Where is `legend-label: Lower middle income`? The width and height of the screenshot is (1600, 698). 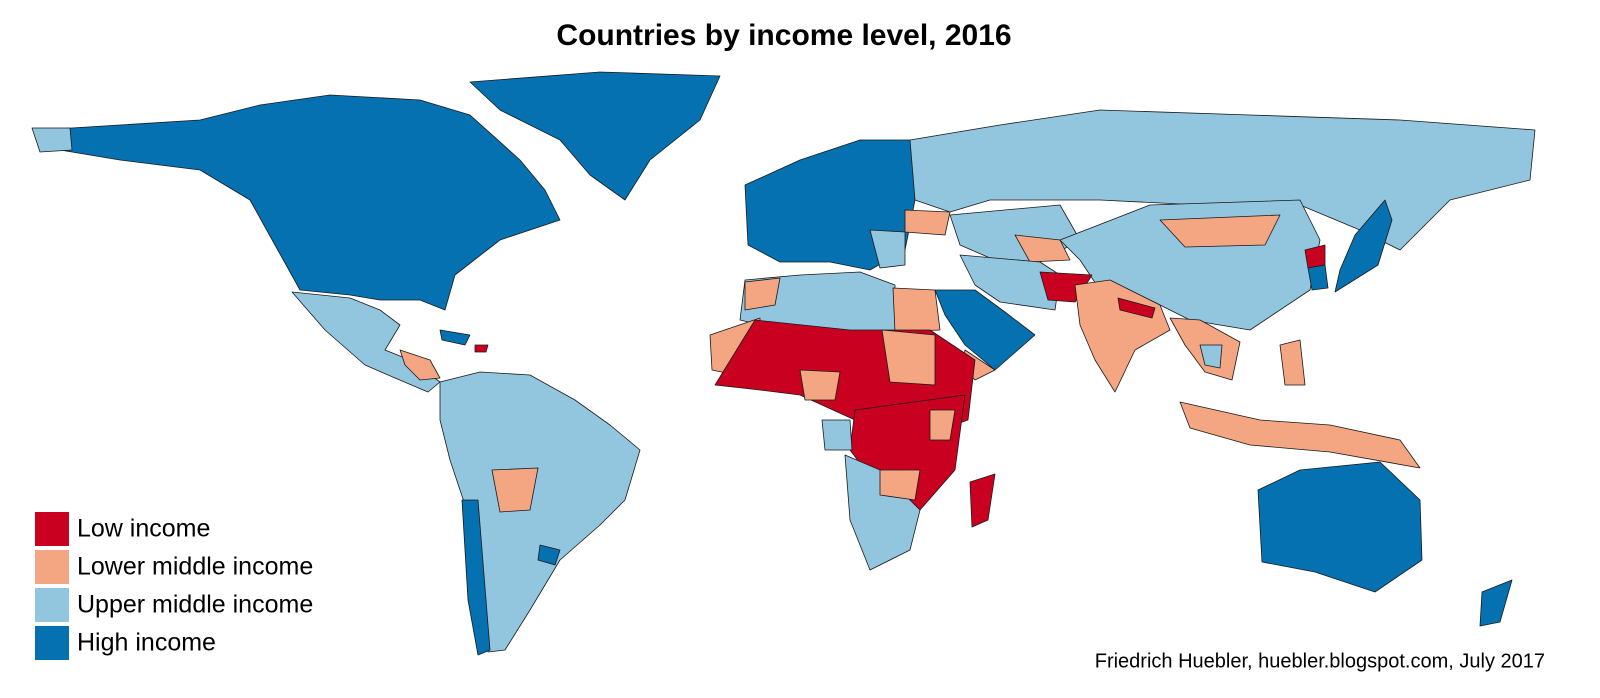 legend-label: Lower middle income is located at coordinates (195, 567).